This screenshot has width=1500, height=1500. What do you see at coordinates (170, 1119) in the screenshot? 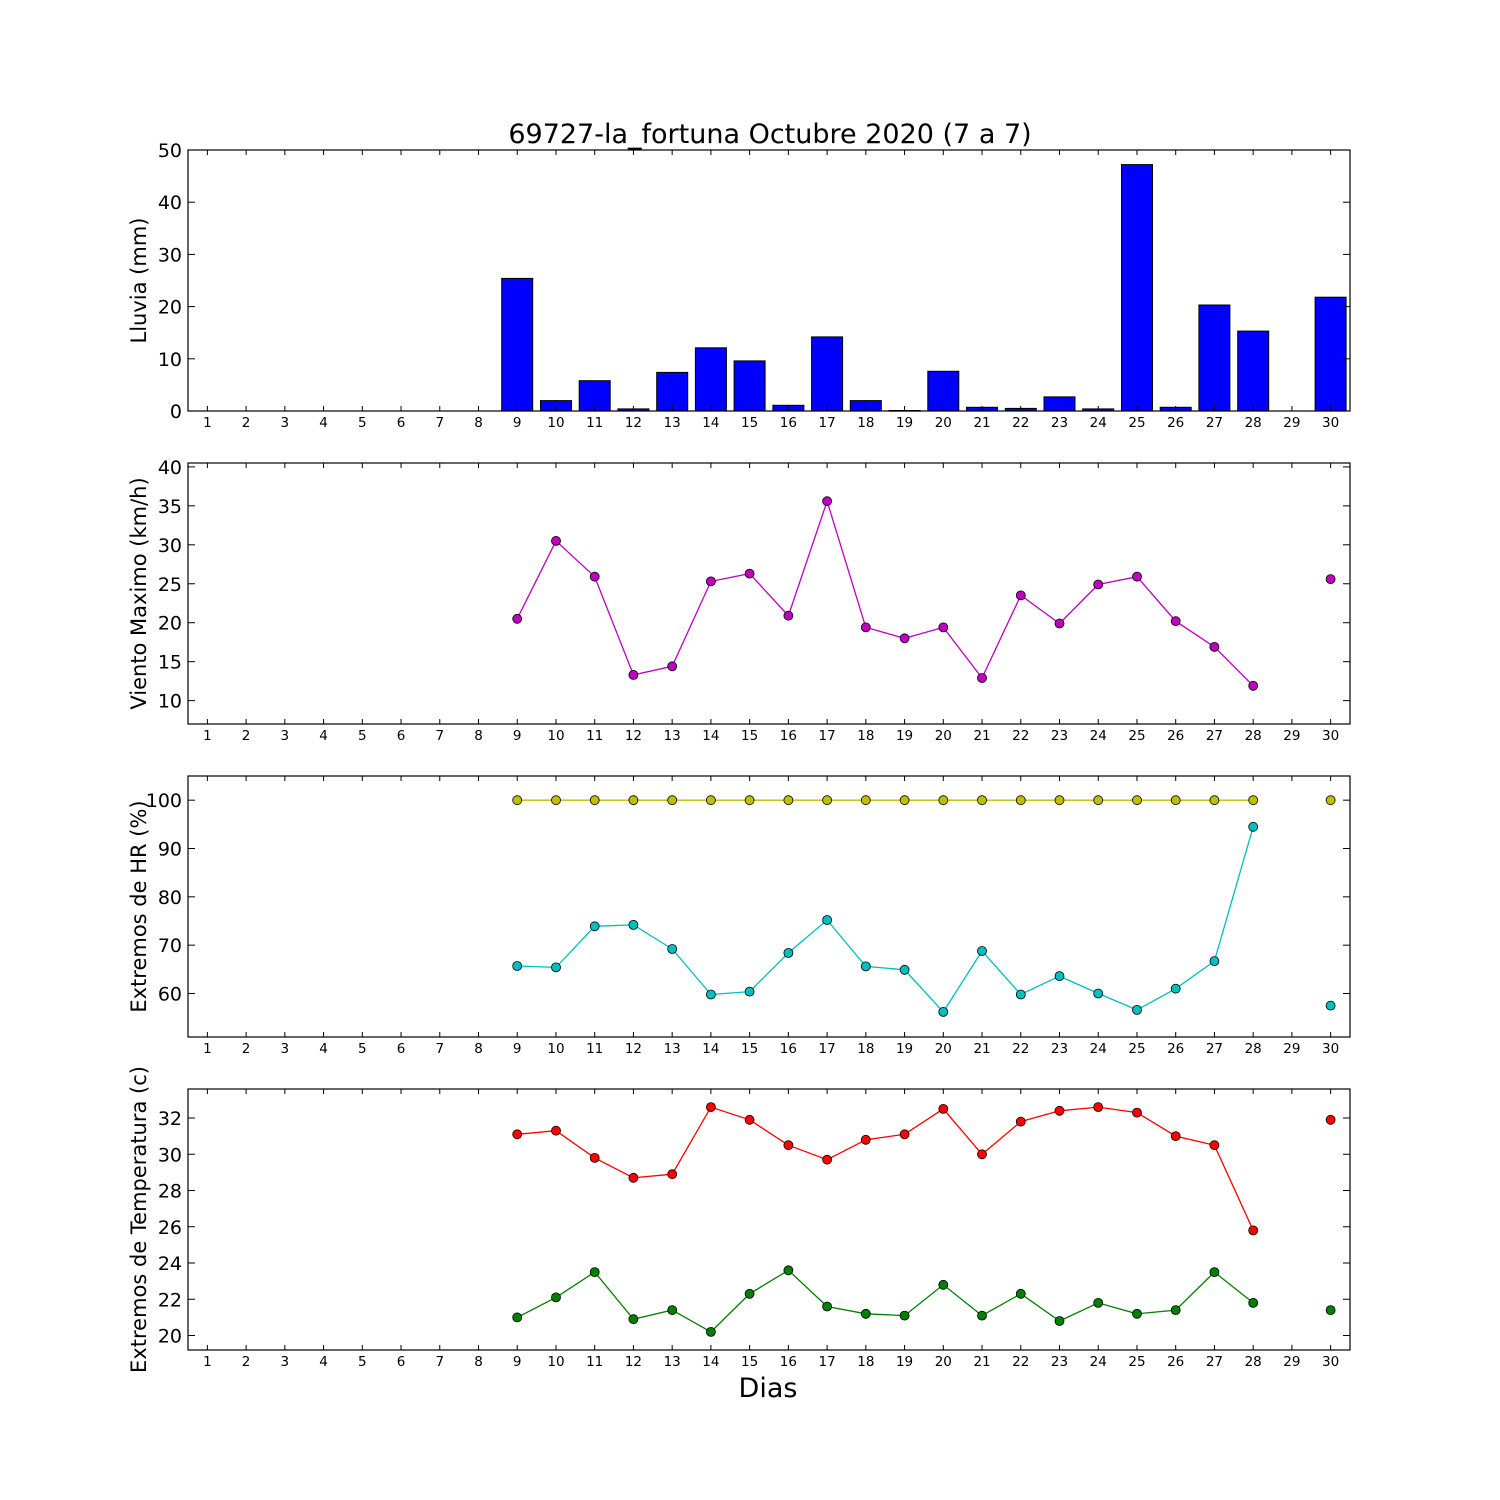
I see `temperatura-ytick-label: 32` at bounding box center [170, 1119].